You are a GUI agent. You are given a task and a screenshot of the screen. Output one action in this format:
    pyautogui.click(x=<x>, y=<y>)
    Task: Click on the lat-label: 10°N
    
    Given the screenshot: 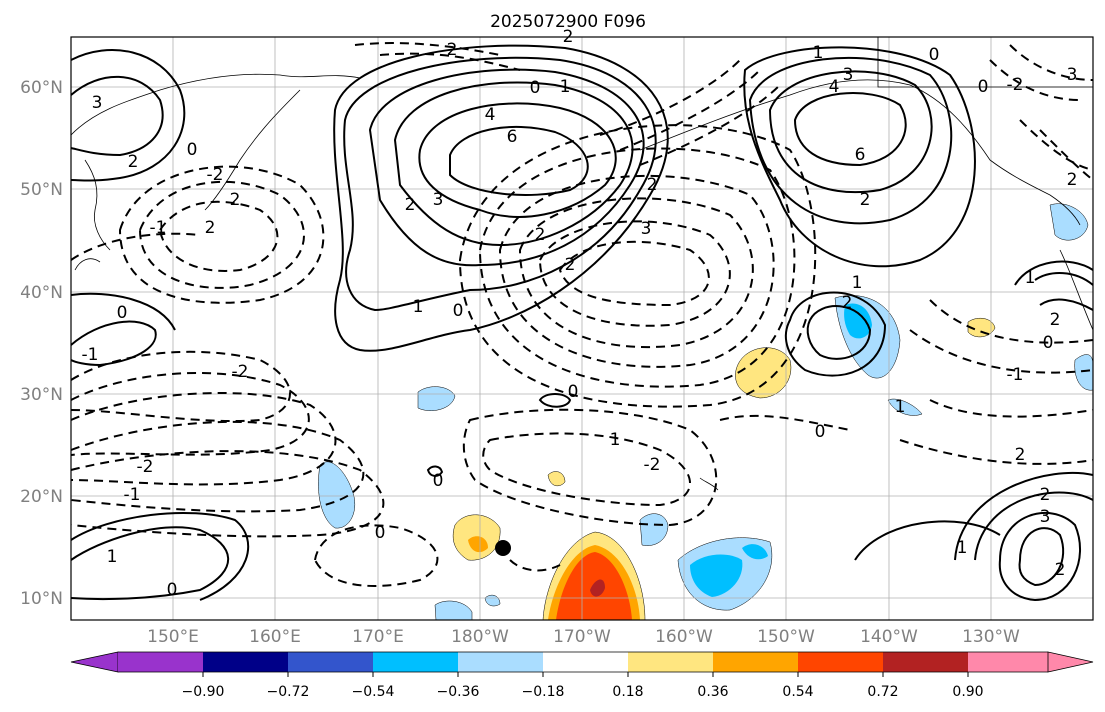 What is the action you would take?
    pyautogui.click(x=41, y=599)
    